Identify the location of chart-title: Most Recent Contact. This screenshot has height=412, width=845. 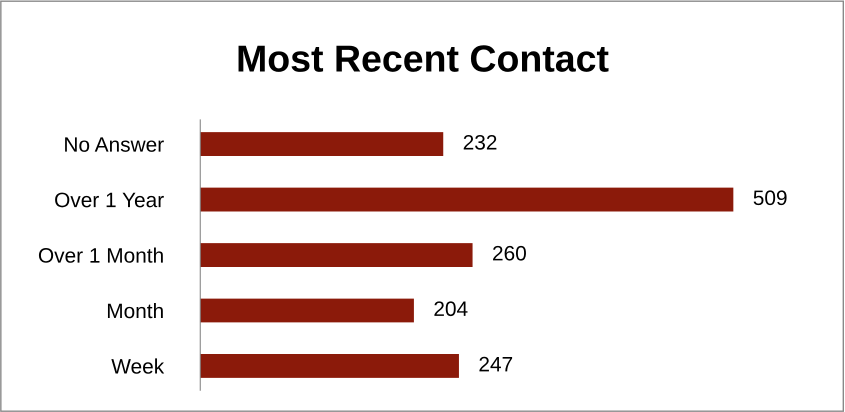
(423, 58).